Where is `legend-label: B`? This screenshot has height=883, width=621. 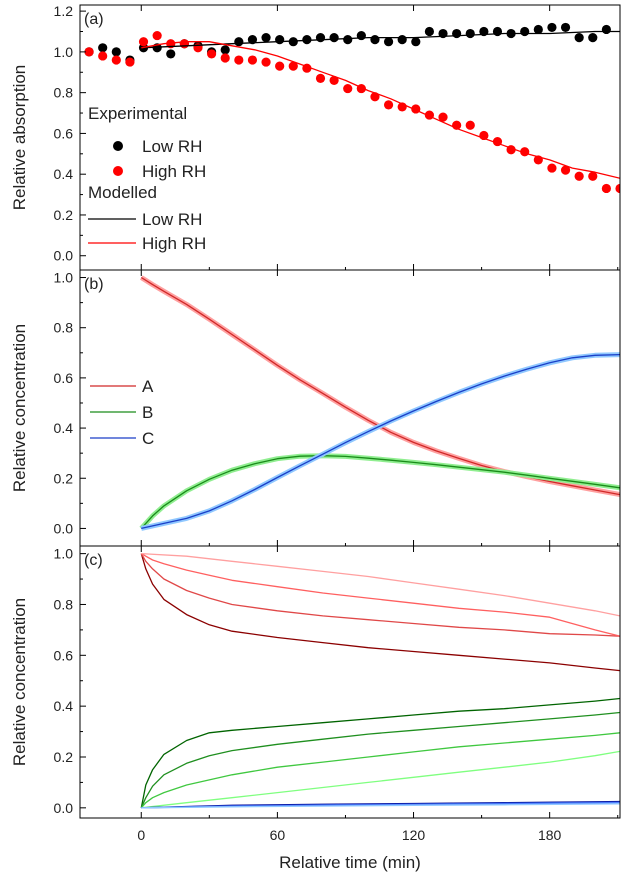
legend-label: B is located at coordinates (147, 412).